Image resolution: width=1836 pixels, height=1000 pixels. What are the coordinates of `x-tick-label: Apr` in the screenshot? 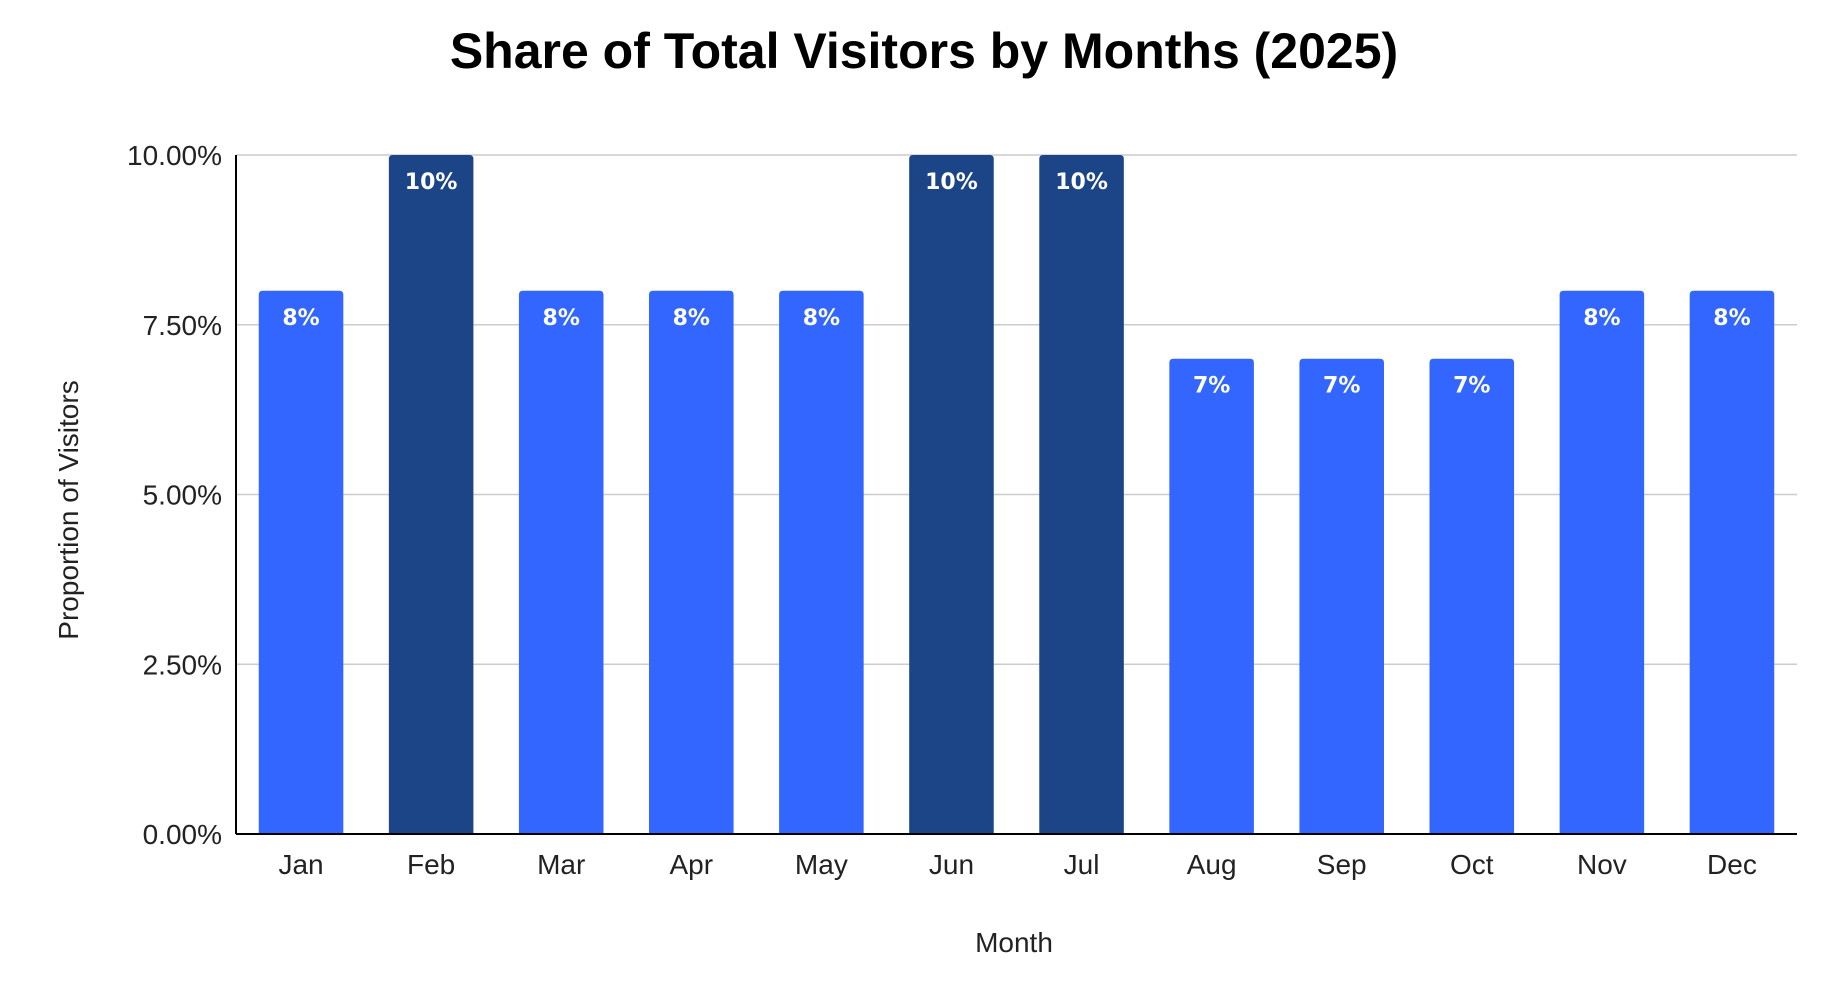 It's located at (692, 864).